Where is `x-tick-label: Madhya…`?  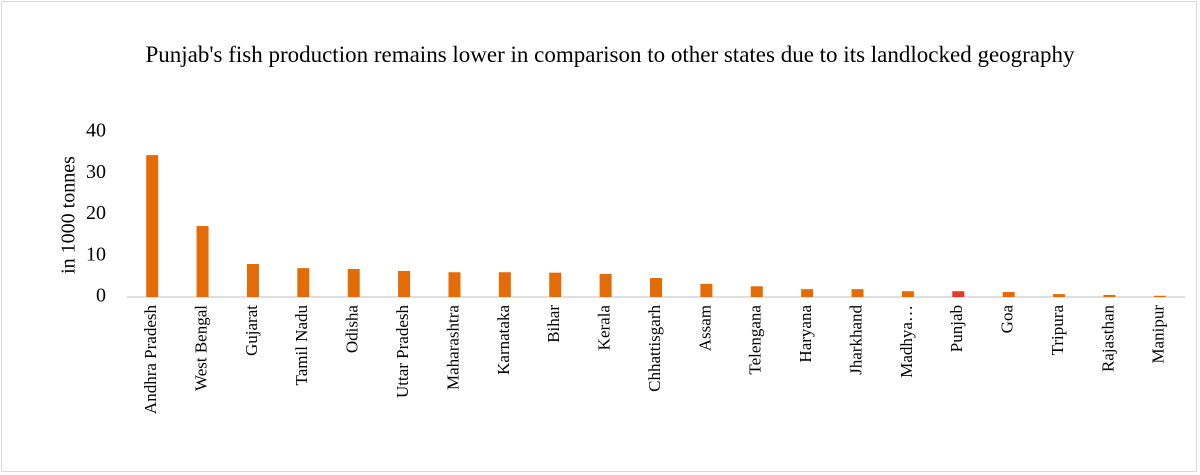 x-tick-label: Madhya… is located at coordinates (906, 341).